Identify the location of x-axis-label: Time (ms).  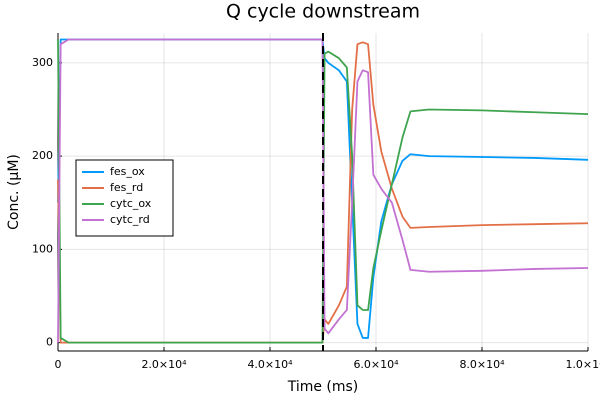
(323, 387).